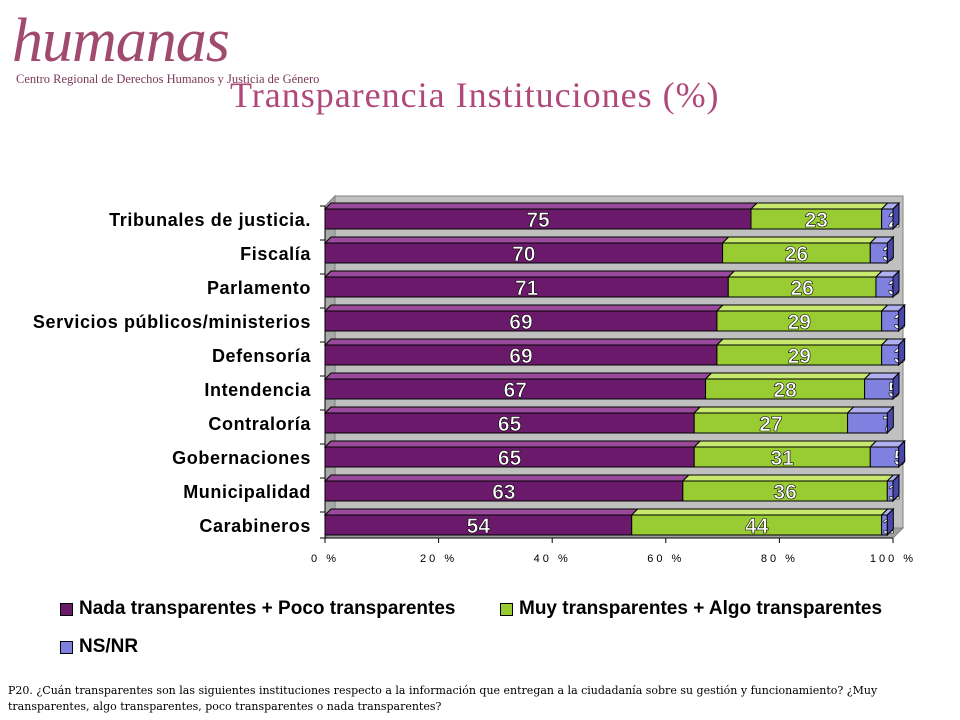 The height and width of the screenshot is (720, 960). I want to click on category-label: Defensoría, so click(261, 356).